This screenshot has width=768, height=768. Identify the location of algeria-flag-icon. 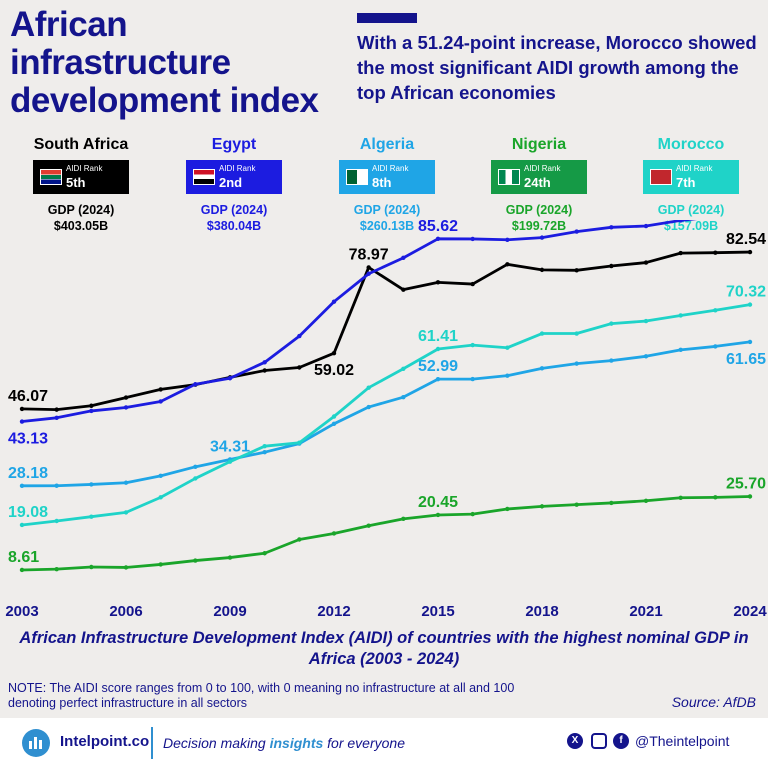
(357, 177).